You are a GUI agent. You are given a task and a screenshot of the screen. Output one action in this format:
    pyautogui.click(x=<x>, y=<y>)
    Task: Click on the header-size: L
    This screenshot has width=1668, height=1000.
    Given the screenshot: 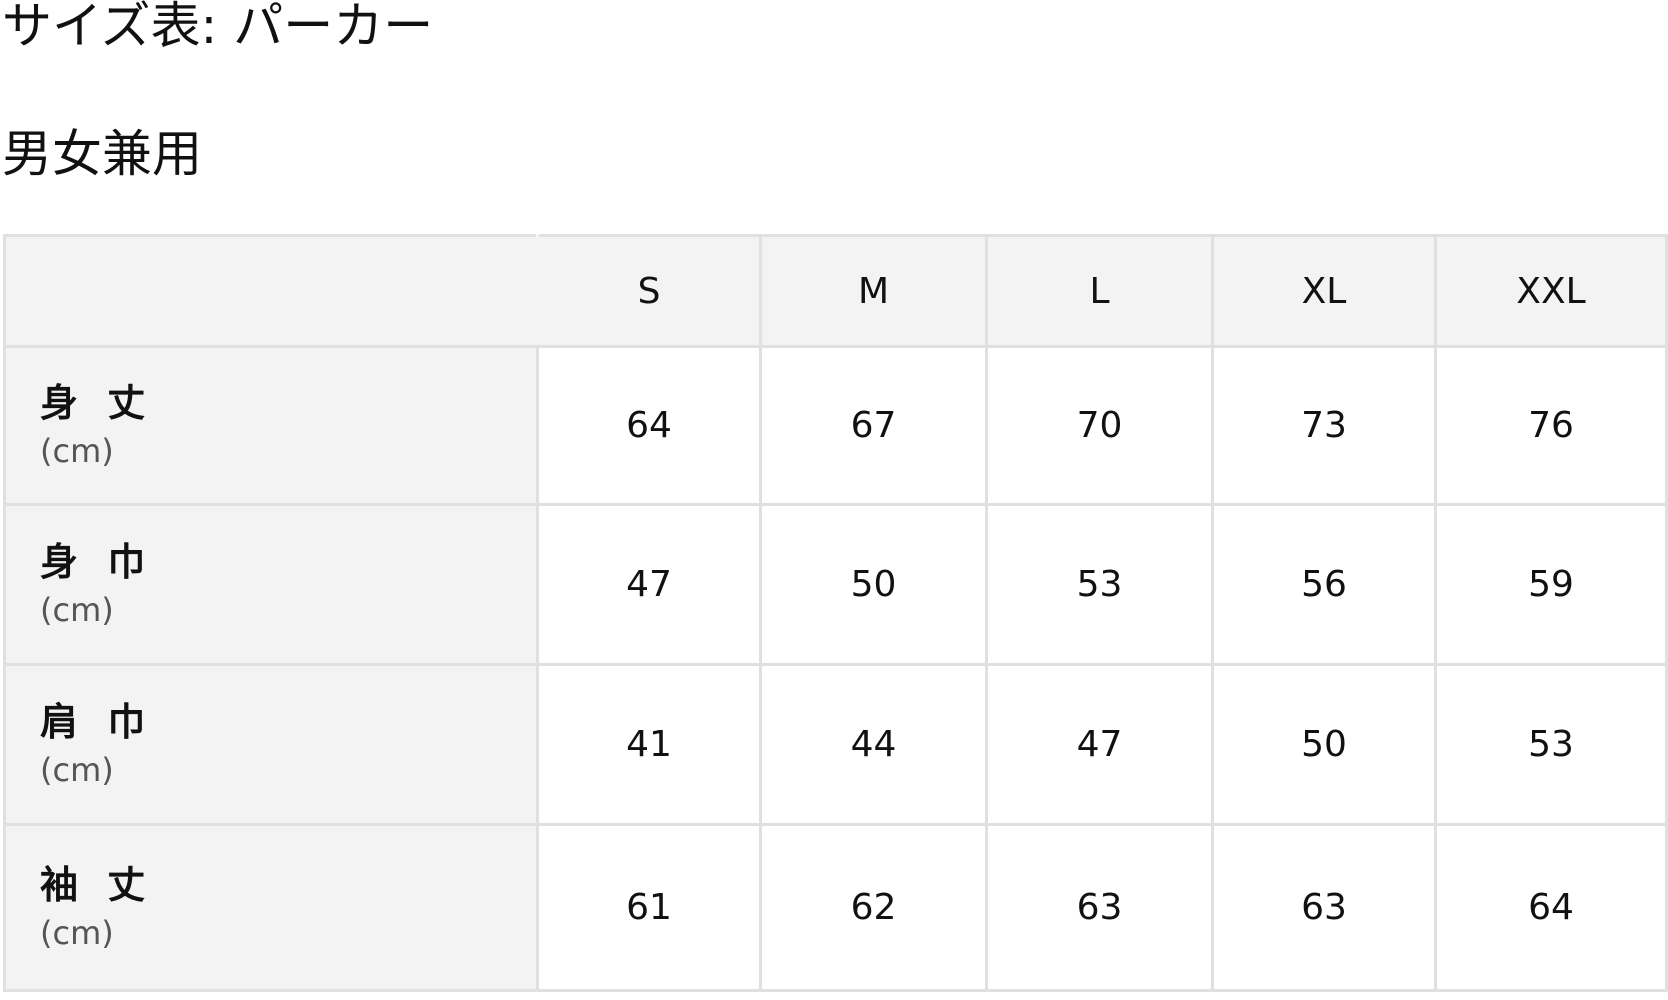 What is the action you would take?
    pyautogui.click(x=1099, y=291)
    